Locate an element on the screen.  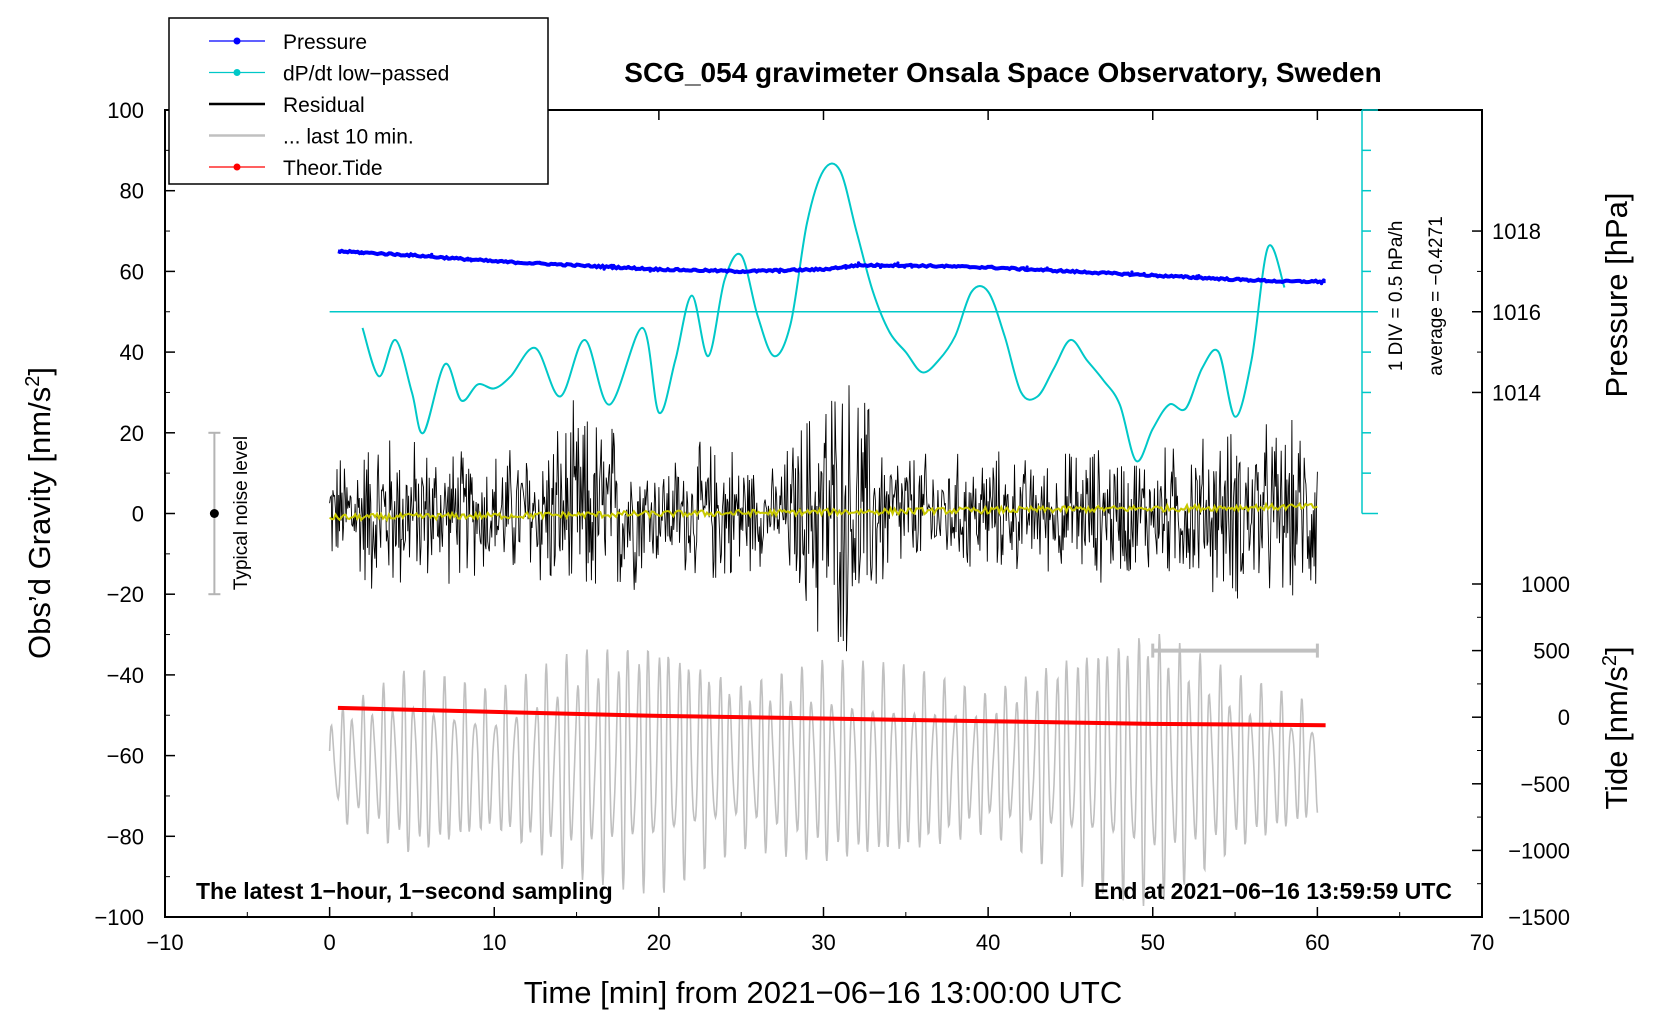
y-axis-label: Obs’d Gravity [nm/s2] is located at coordinates (39, 513).